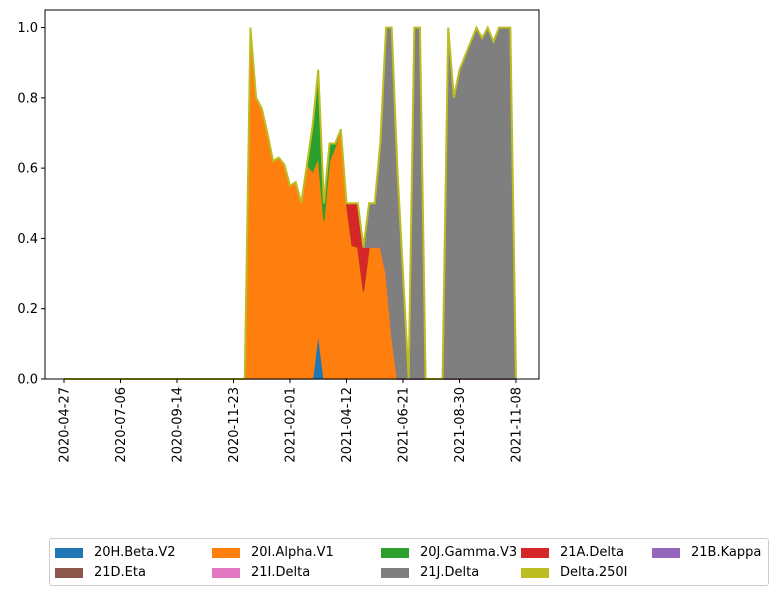  Describe the element at coordinates (27, 309) in the screenshot. I see `y-tick-label: 0.2` at that location.